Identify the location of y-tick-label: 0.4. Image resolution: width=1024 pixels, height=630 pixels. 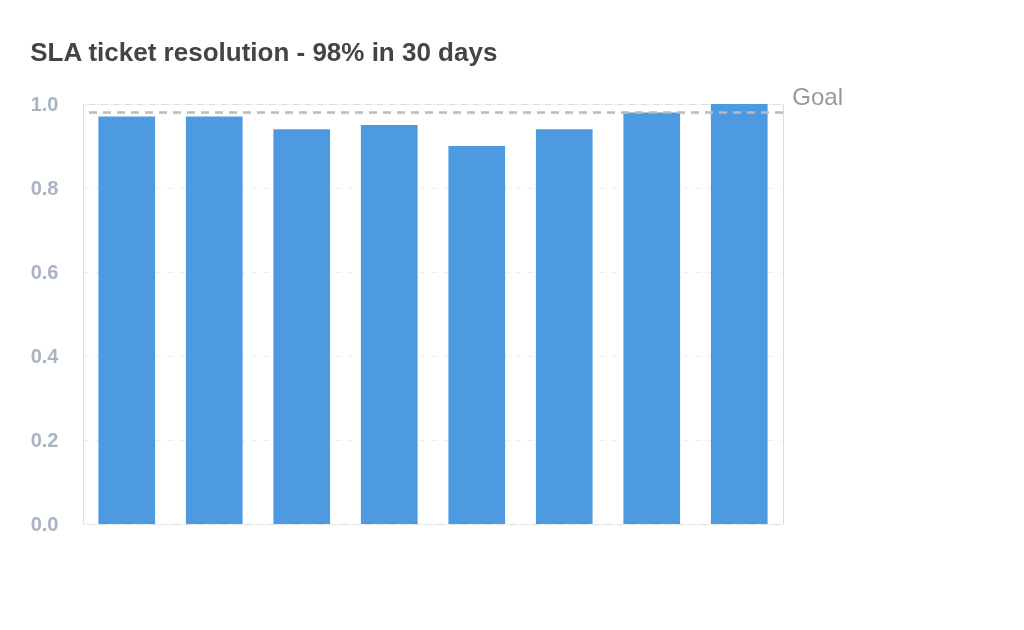
(45, 355).